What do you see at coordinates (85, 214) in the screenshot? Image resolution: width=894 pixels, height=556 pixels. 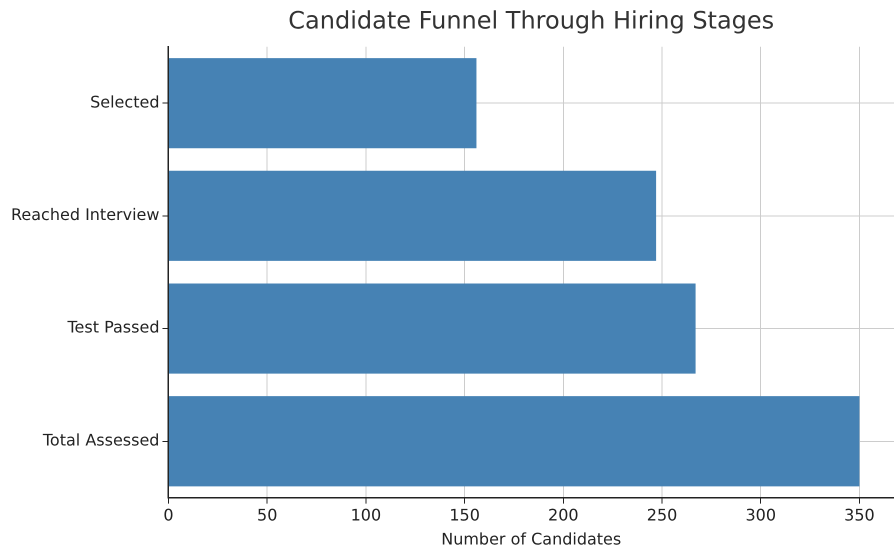 I see `y-tick-label: Reached Interview` at bounding box center [85, 214].